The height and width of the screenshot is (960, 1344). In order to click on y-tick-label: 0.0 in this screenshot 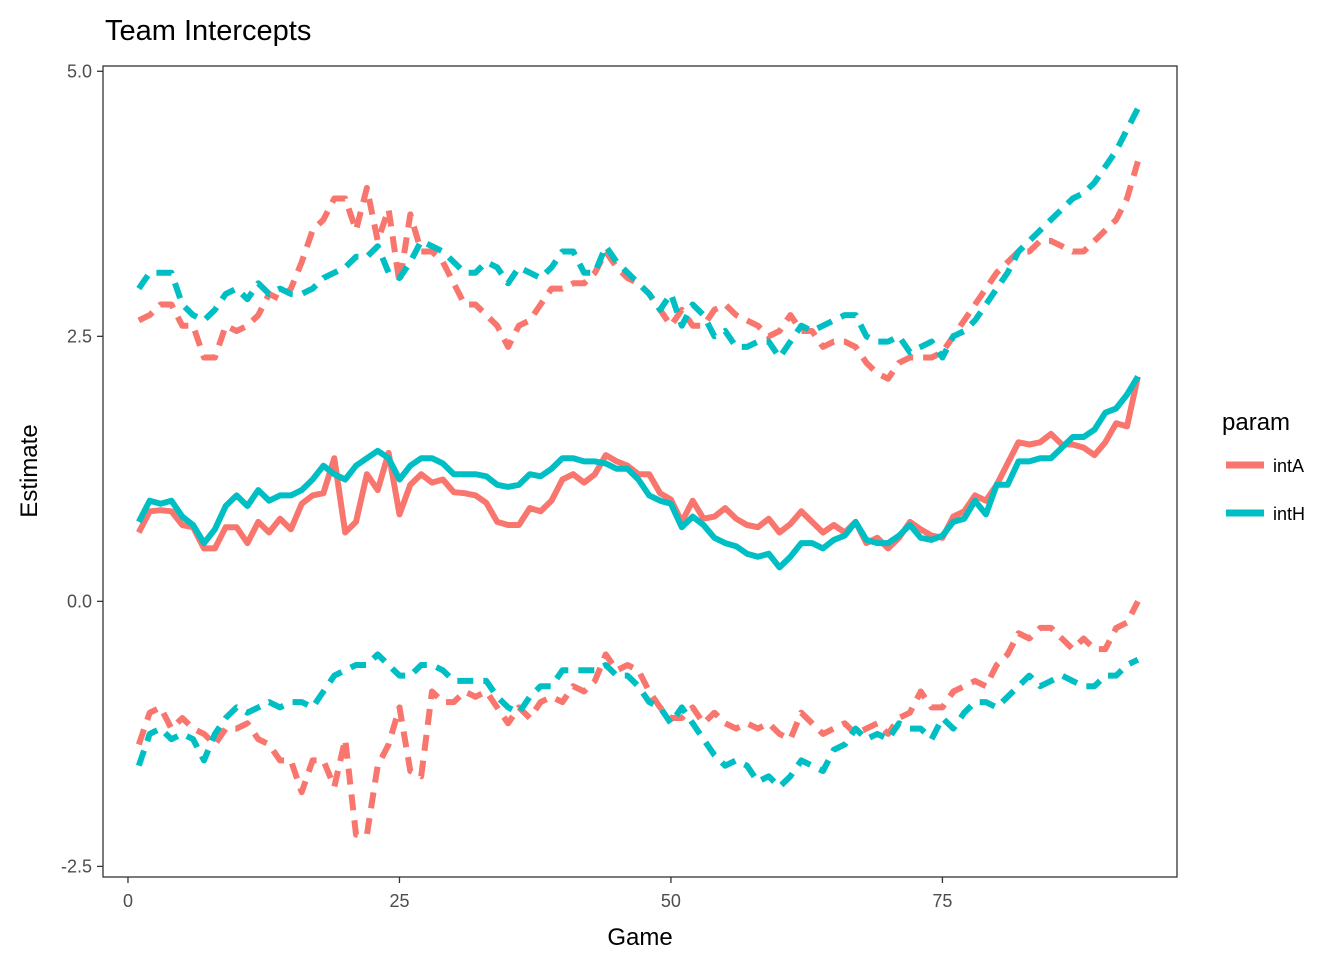, I will do `click(79, 601)`.